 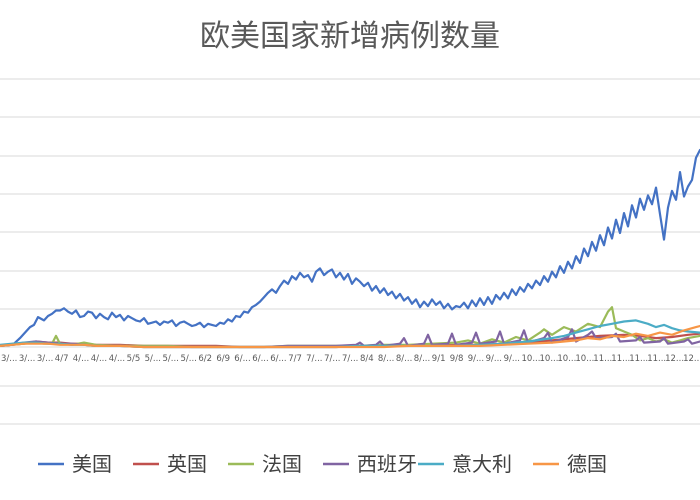 I want to click on x-tick-label: 5/5, so click(x=134, y=359).